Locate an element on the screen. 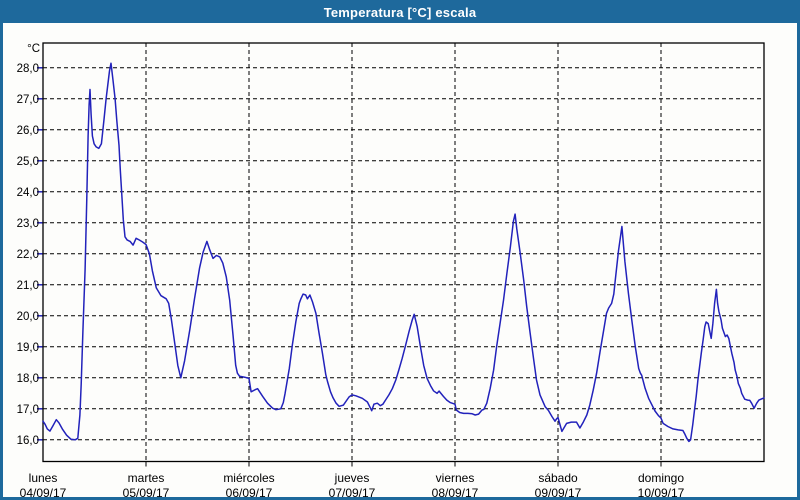 Image resolution: width=800 pixels, height=500 pixels. window-titlebar: Temperatura [°C] escala is located at coordinates (400, 13).